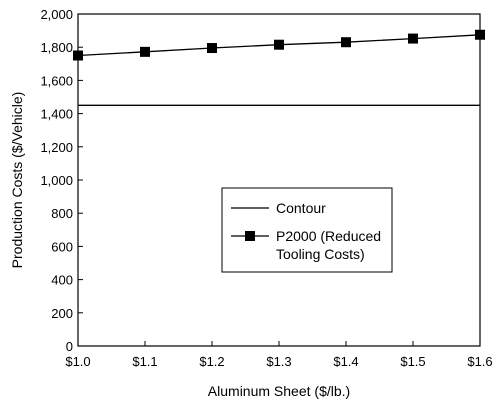 This screenshot has height=404, width=500. I want to click on y-tick-label: 200, so click(62, 313).